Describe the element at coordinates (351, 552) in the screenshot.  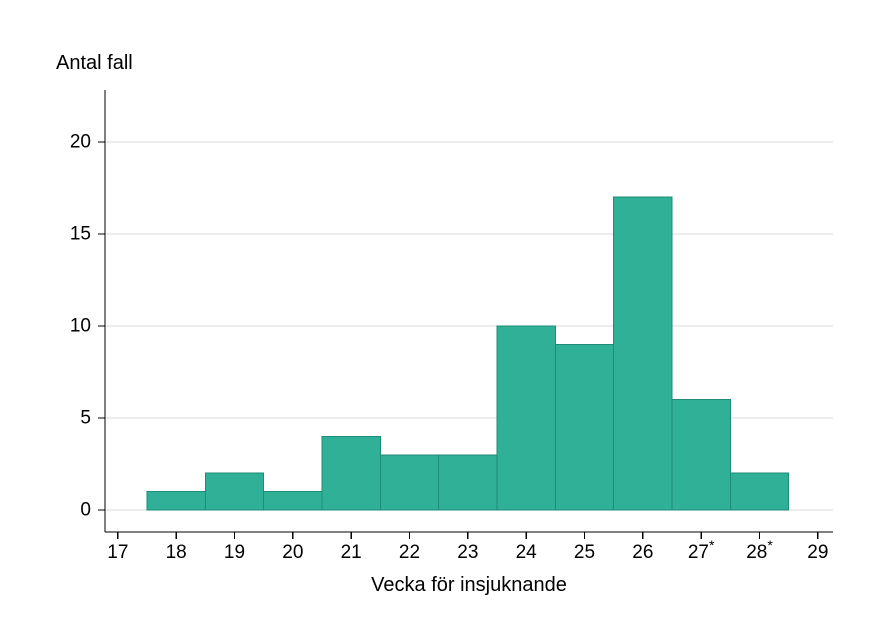
I see `x-tick-label: 21` at that location.